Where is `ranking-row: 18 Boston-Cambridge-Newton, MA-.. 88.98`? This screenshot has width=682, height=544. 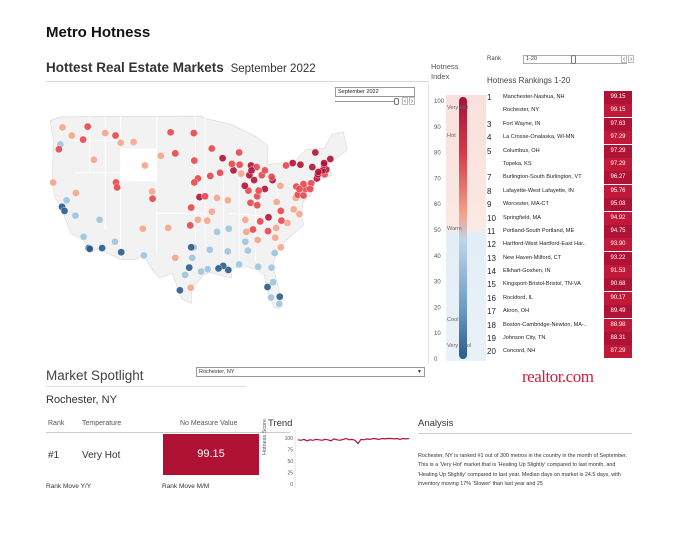
ranking-row: 18 Boston-Cambridge-Newton, MA-.. 88.98 is located at coordinates (560, 325).